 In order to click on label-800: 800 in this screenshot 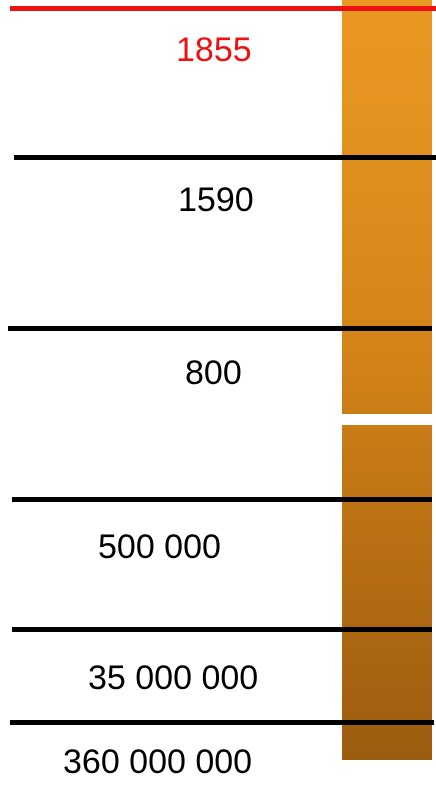, I will do `click(213, 373)`.